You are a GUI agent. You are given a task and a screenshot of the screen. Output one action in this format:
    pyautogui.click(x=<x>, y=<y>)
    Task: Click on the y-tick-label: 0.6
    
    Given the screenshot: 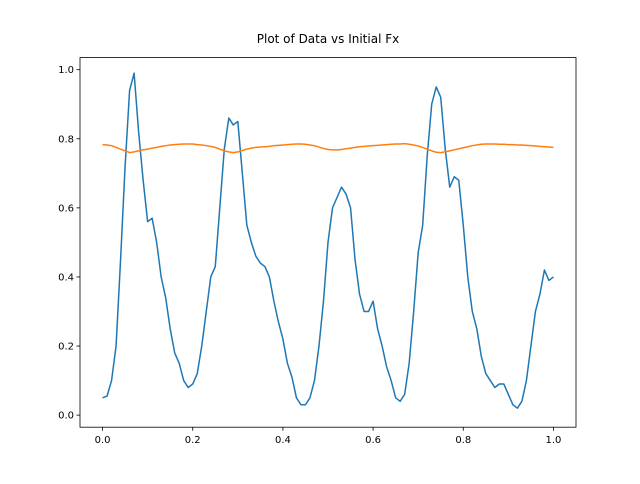 What is the action you would take?
    pyautogui.click(x=66, y=208)
    